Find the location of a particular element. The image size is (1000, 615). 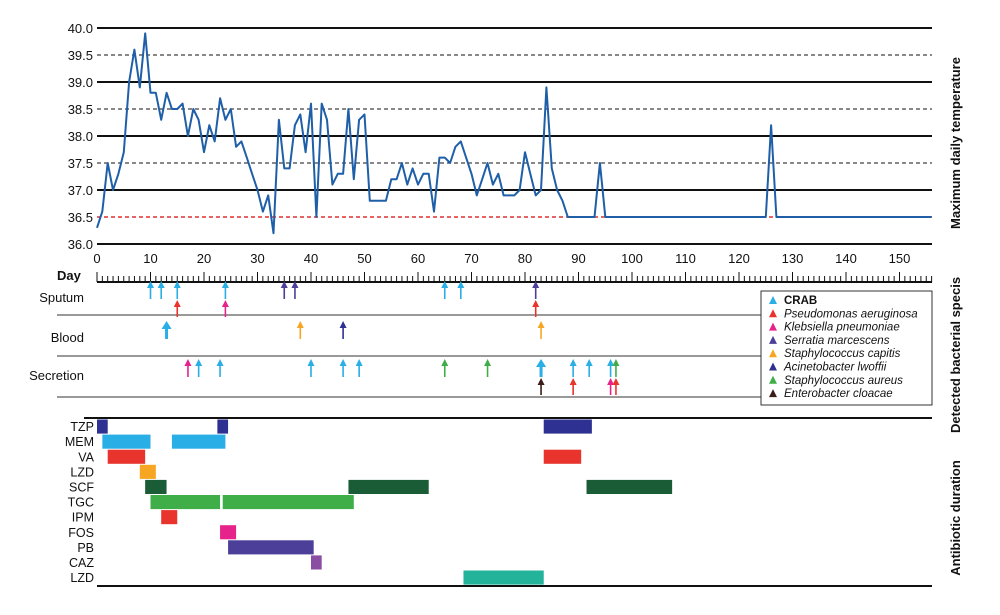

antibiotic-bar-caz is located at coordinates (316, 562).